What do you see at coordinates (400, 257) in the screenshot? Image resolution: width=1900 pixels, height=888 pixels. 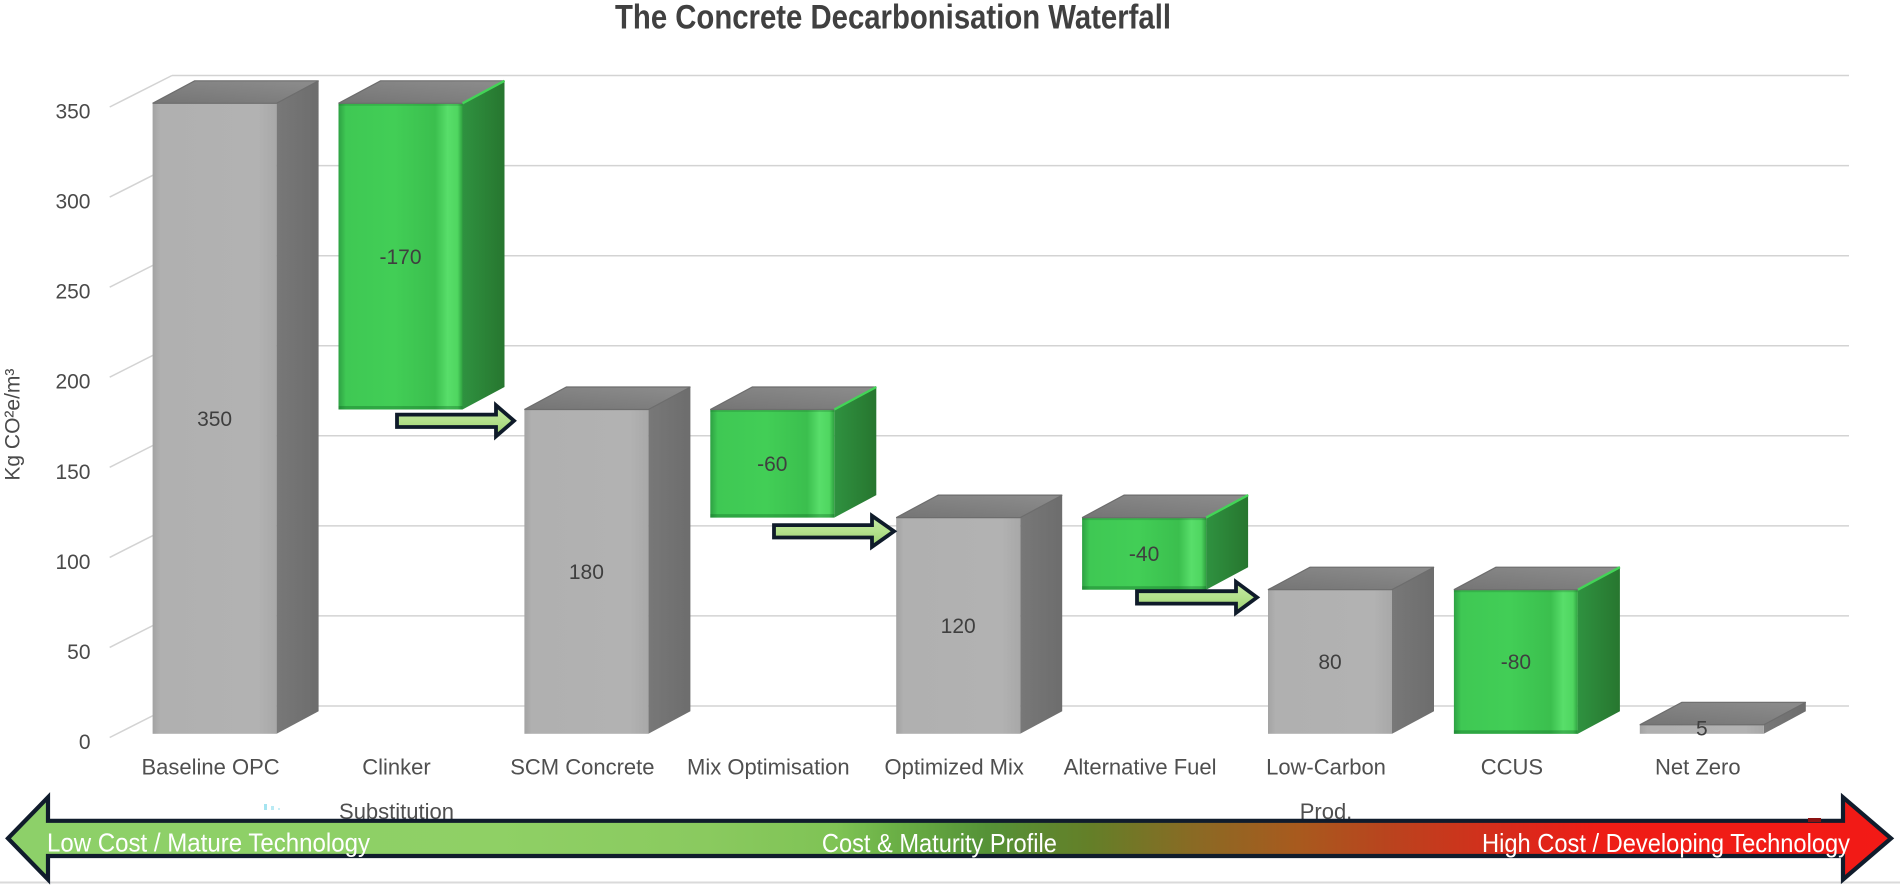 I see `svg-text: -170` at bounding box center [400, 257].